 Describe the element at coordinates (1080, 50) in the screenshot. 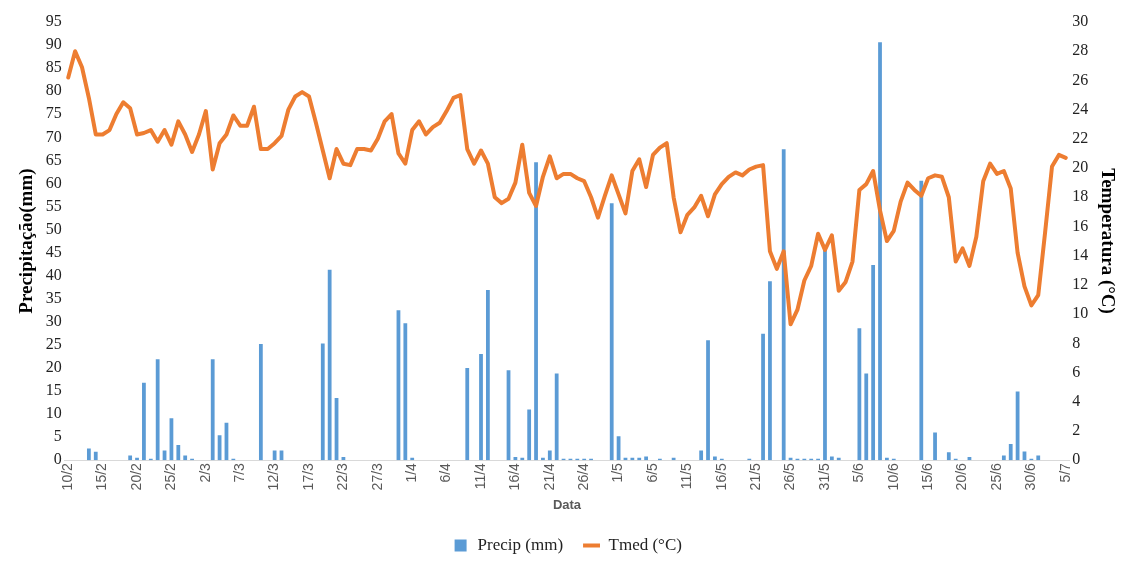

I see `y2-tick-label: 28` at that location.